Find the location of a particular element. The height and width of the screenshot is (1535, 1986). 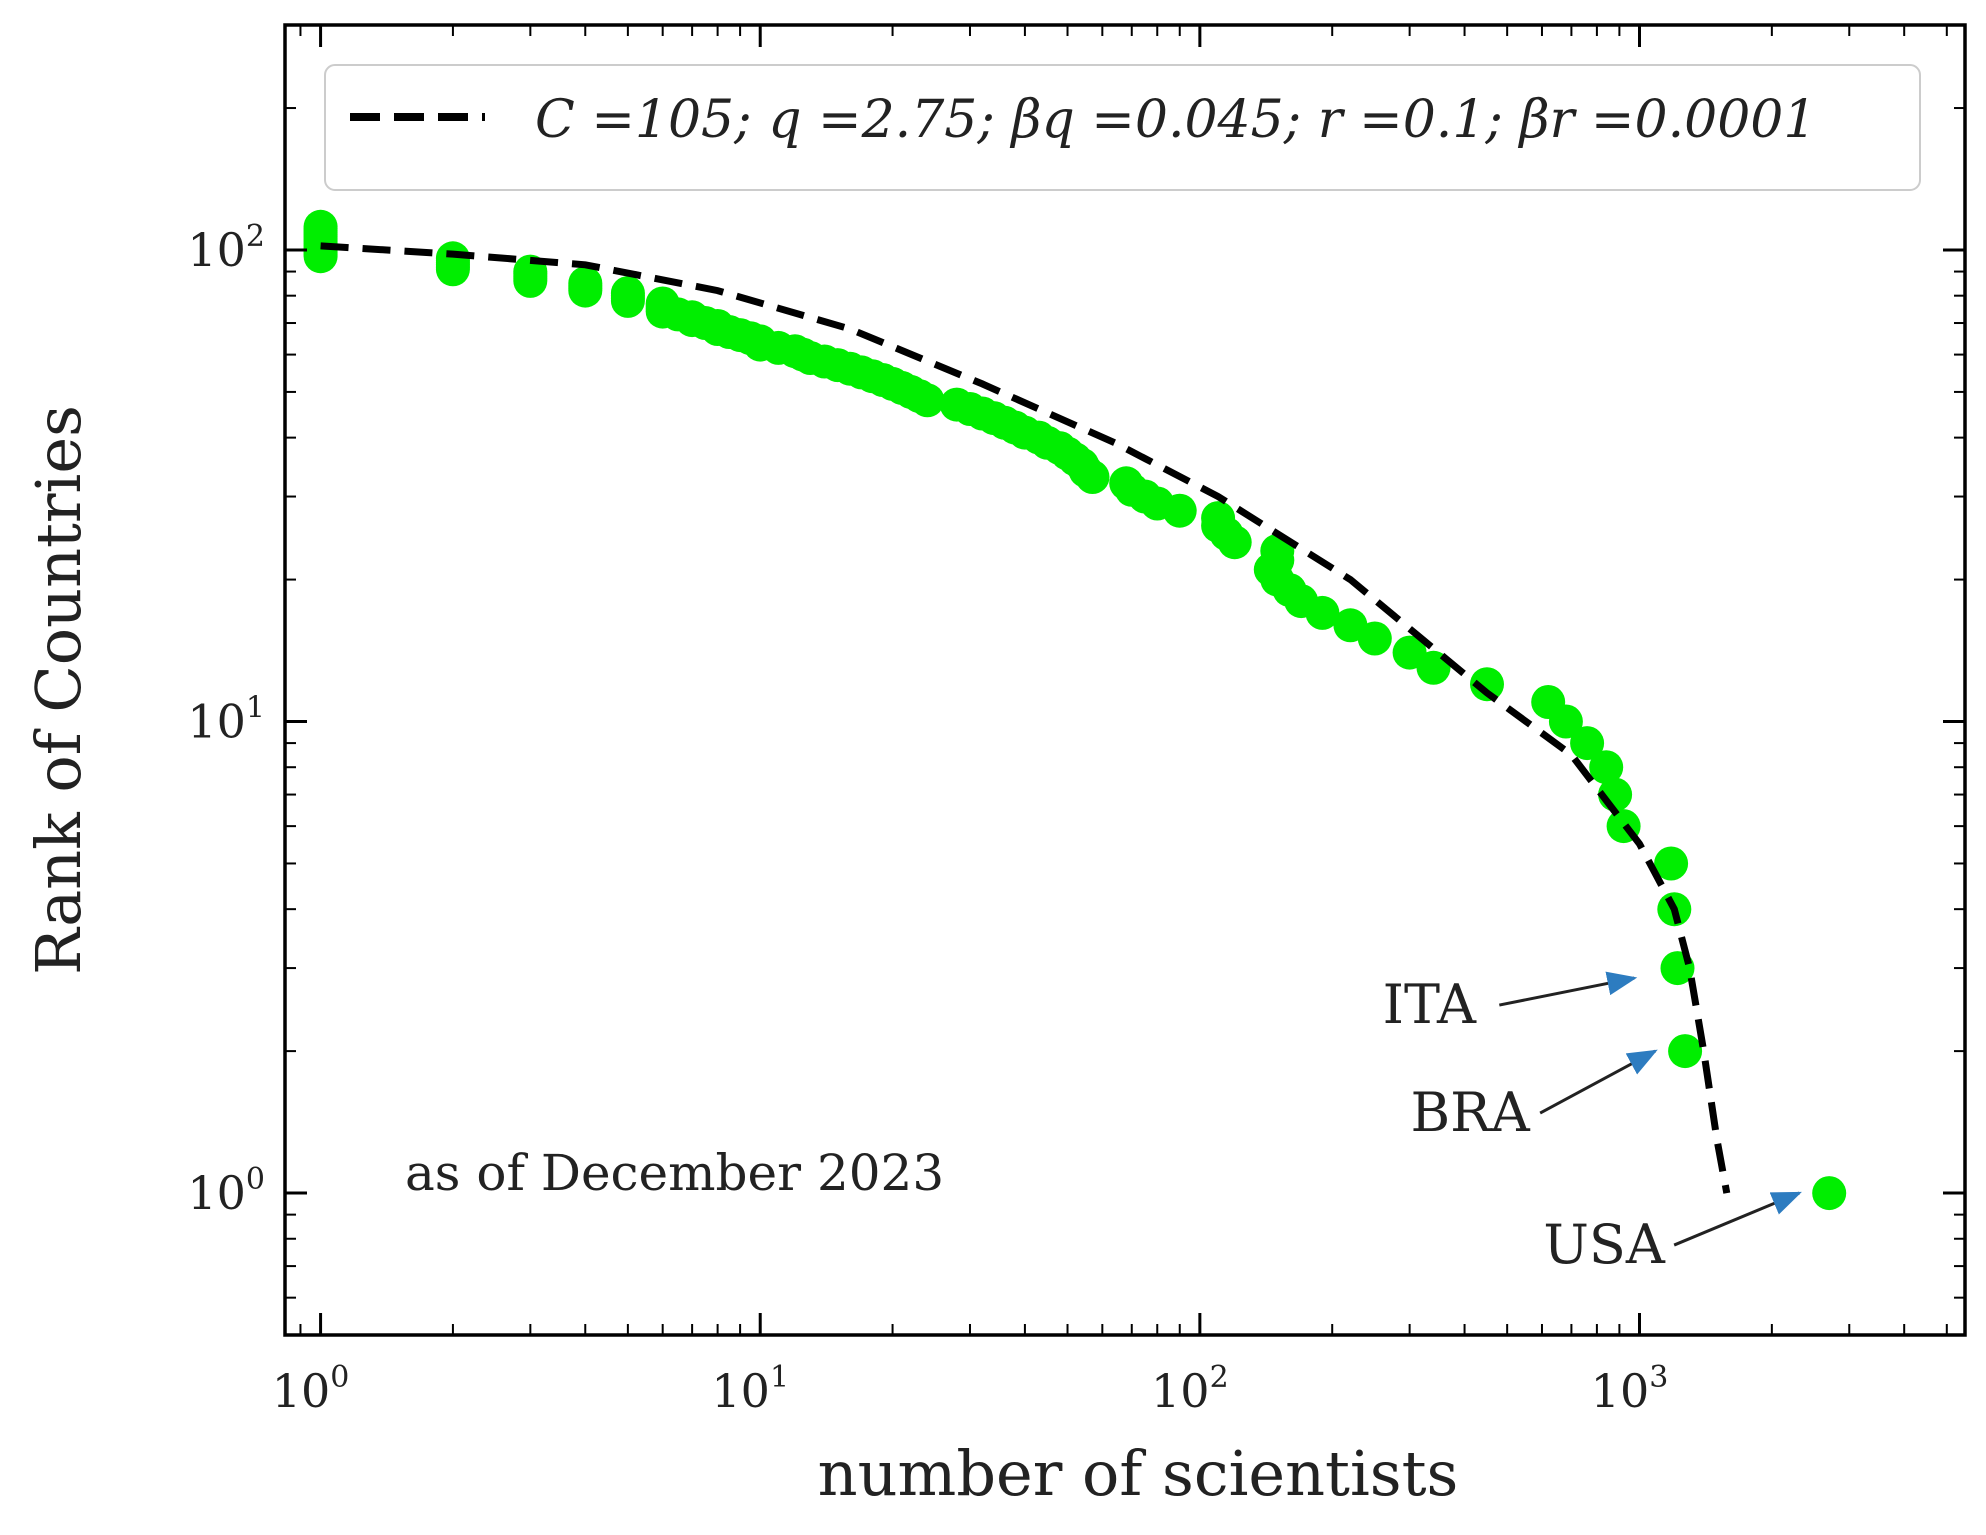

x-axis-label: number of scientists is located at coordinates (1138, 1473).